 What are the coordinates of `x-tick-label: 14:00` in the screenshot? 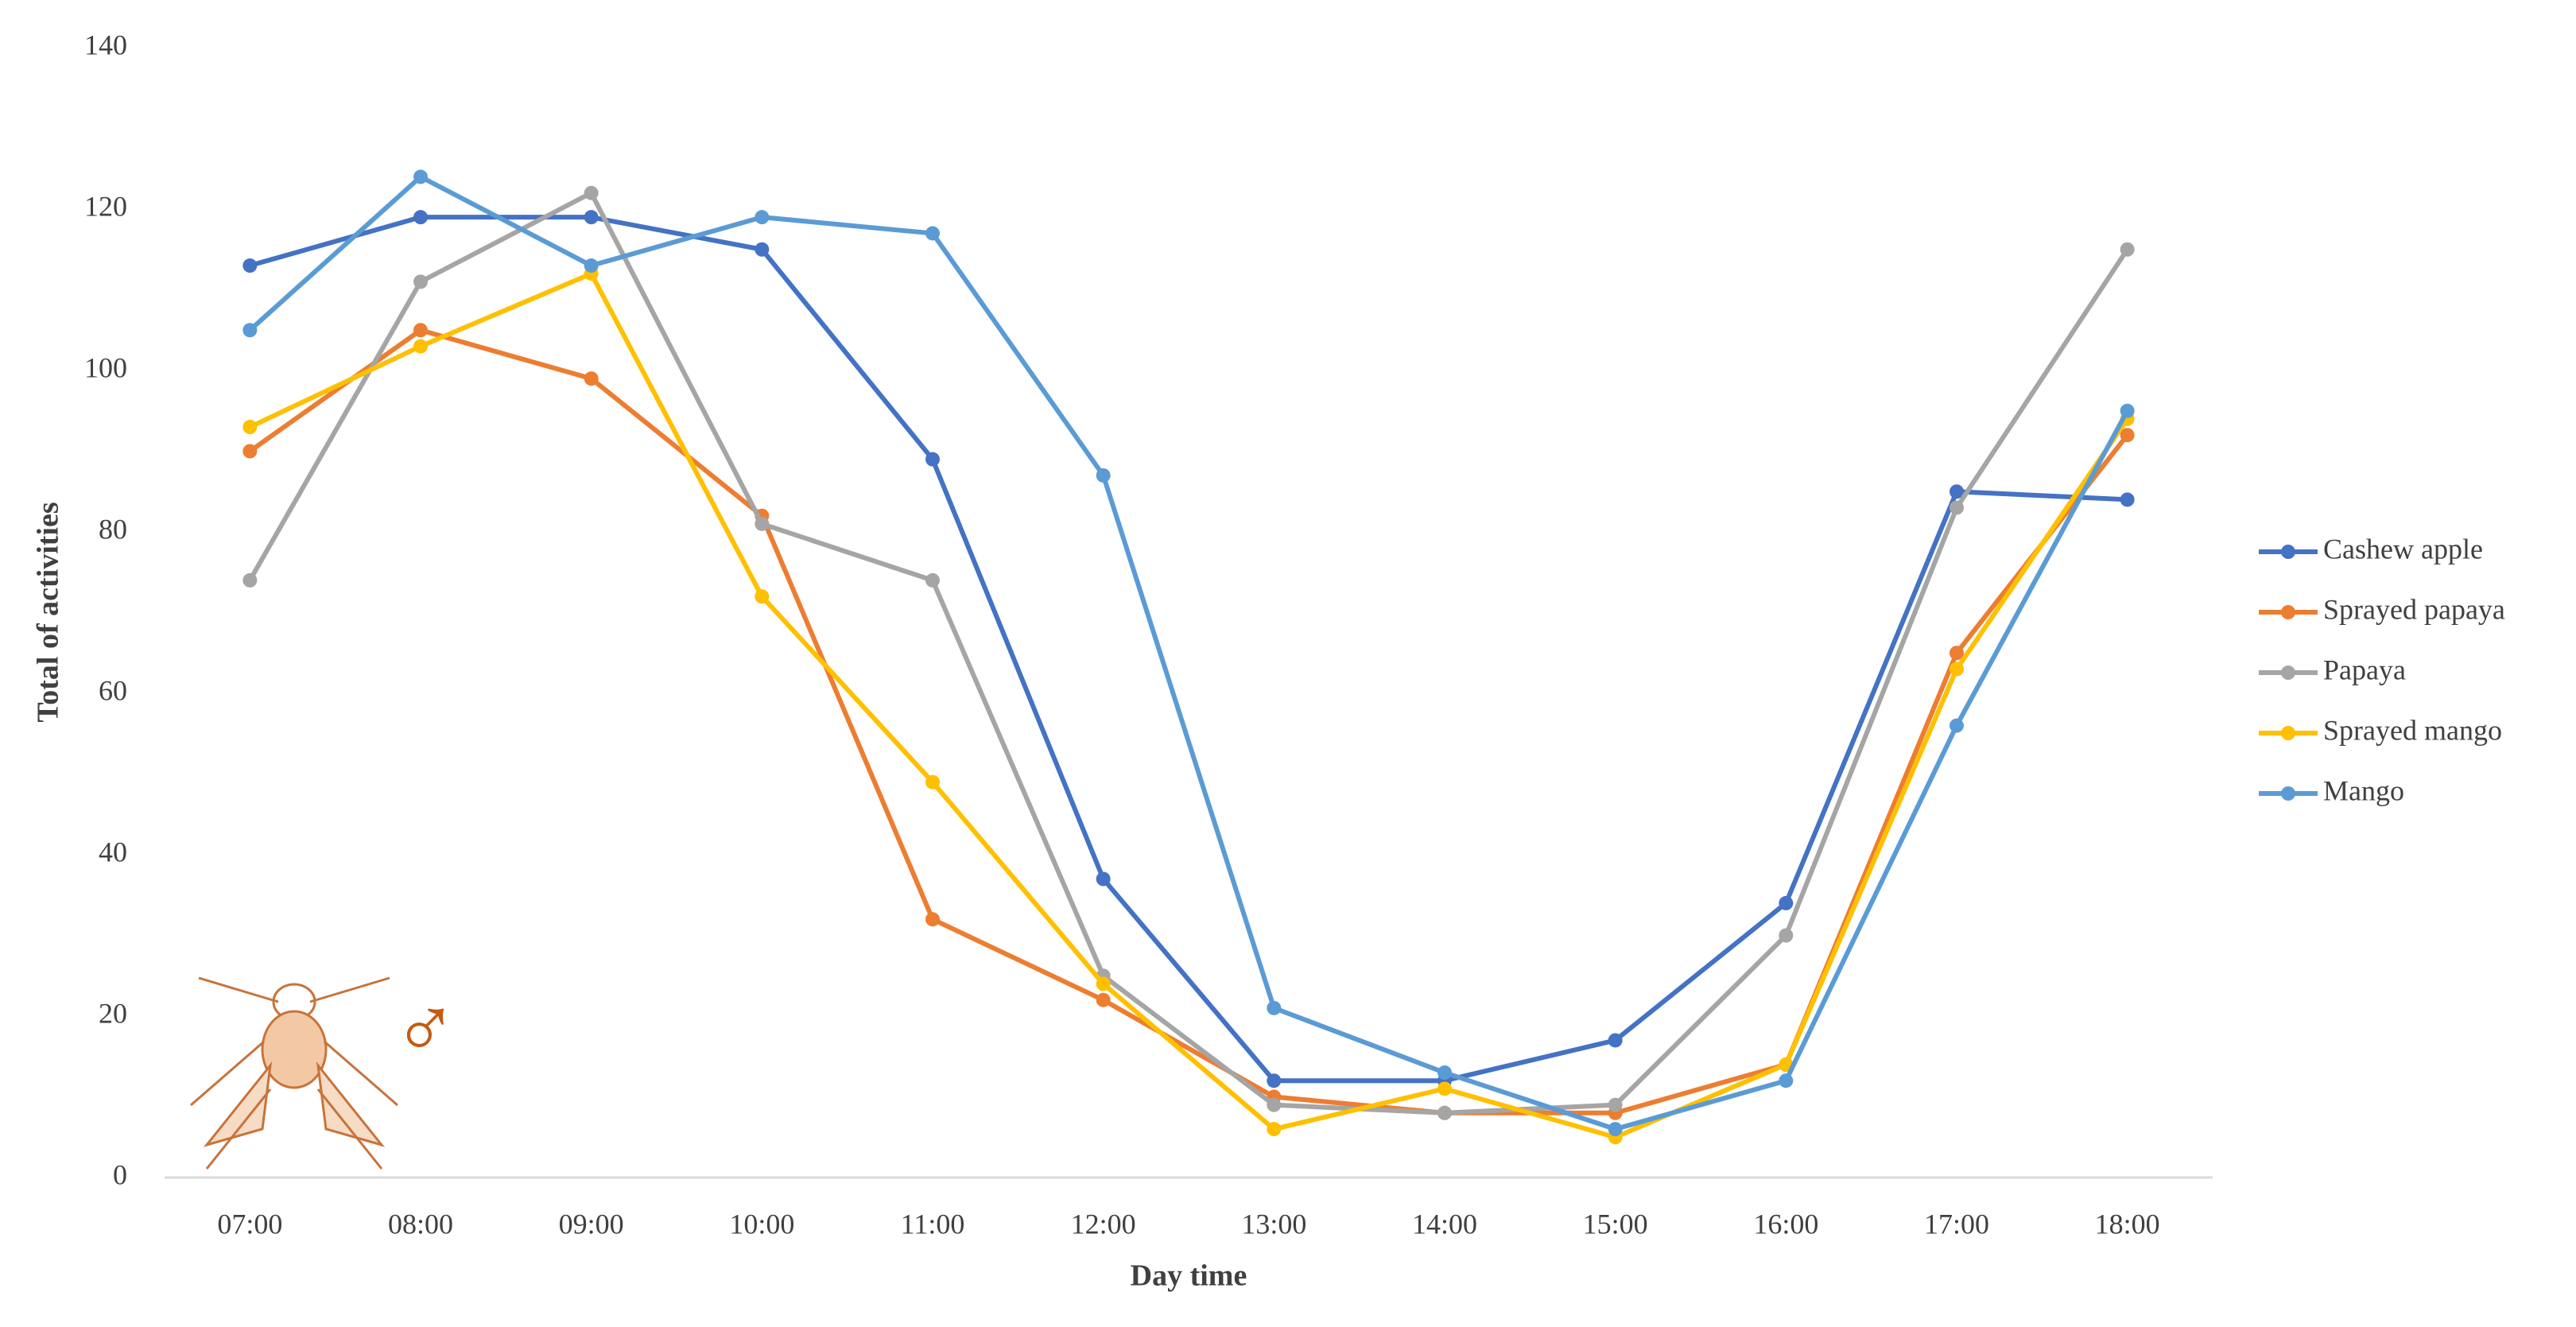 It's located at (1445, 1224).